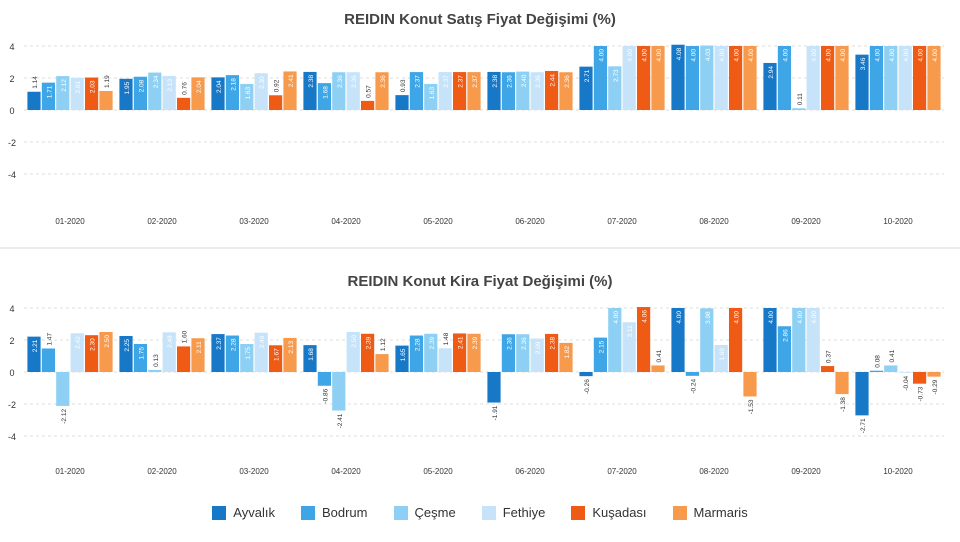 Image resolution: width=960 pixels, height=542 pixels. Describe the element at coordinates (310, 90) in the screenshot. I see `bar-ayvalik-04-2020` at that location.